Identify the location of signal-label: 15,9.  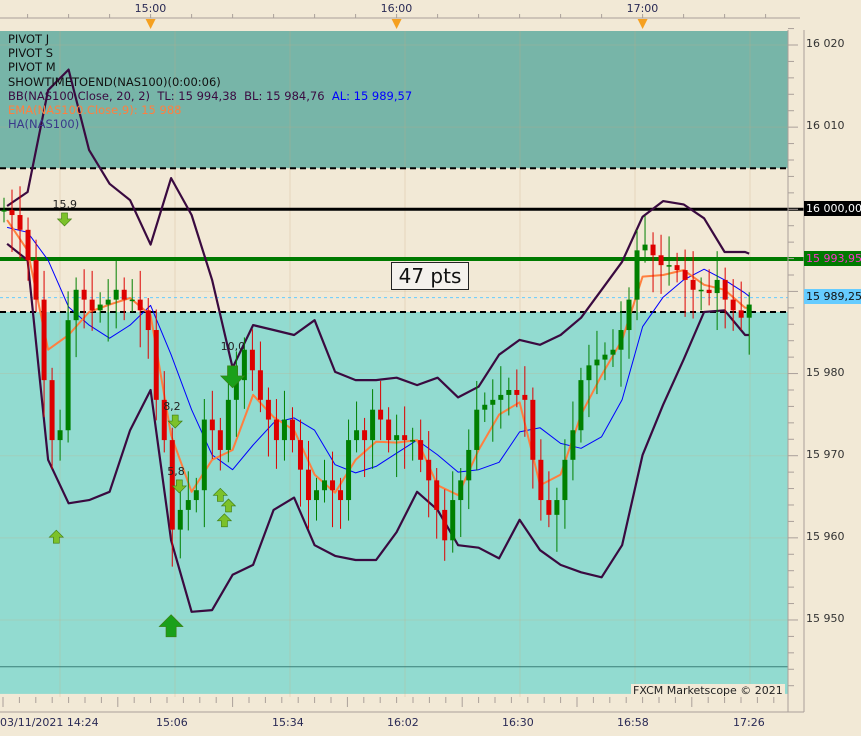
(65, 204).